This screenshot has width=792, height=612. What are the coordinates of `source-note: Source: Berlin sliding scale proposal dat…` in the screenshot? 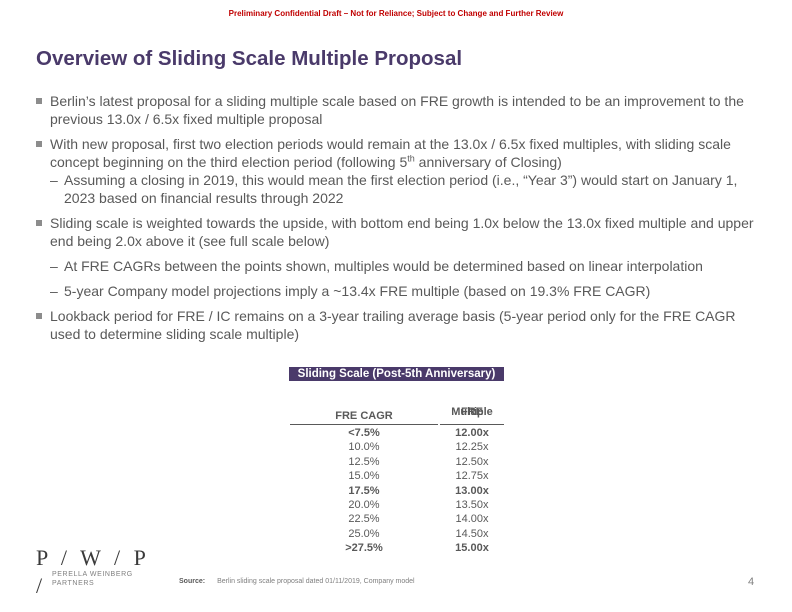 It's located at (297, 581).